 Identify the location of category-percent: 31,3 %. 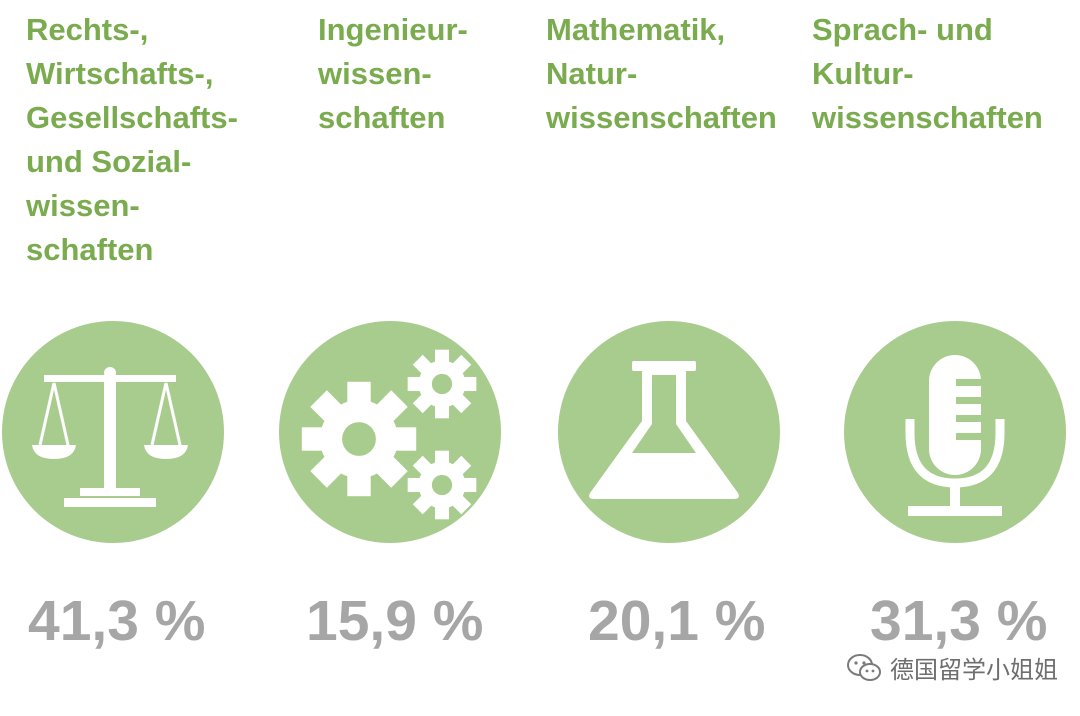
(959, 621).